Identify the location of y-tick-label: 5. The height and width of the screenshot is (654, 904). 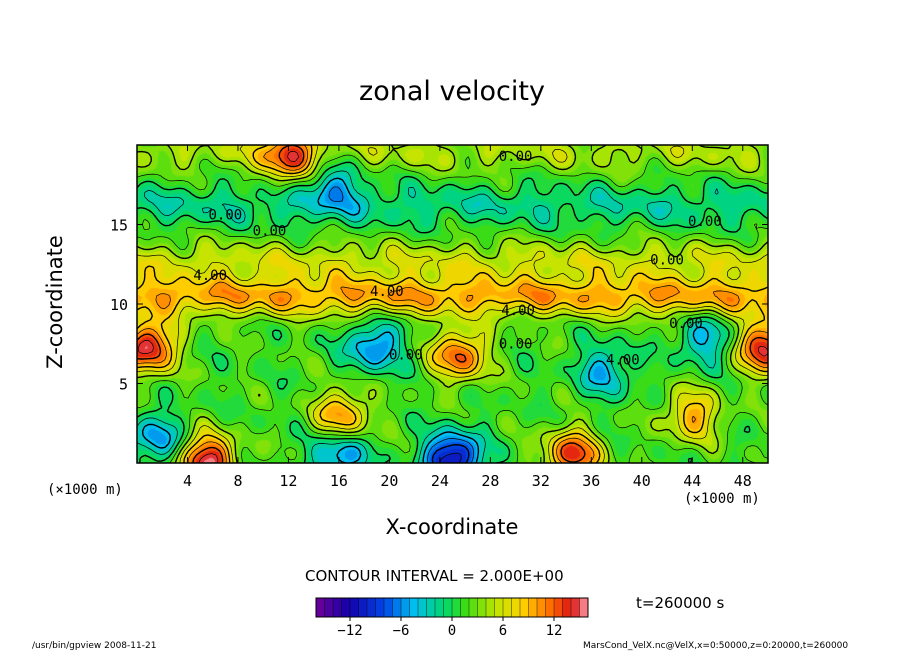
(123, 385).